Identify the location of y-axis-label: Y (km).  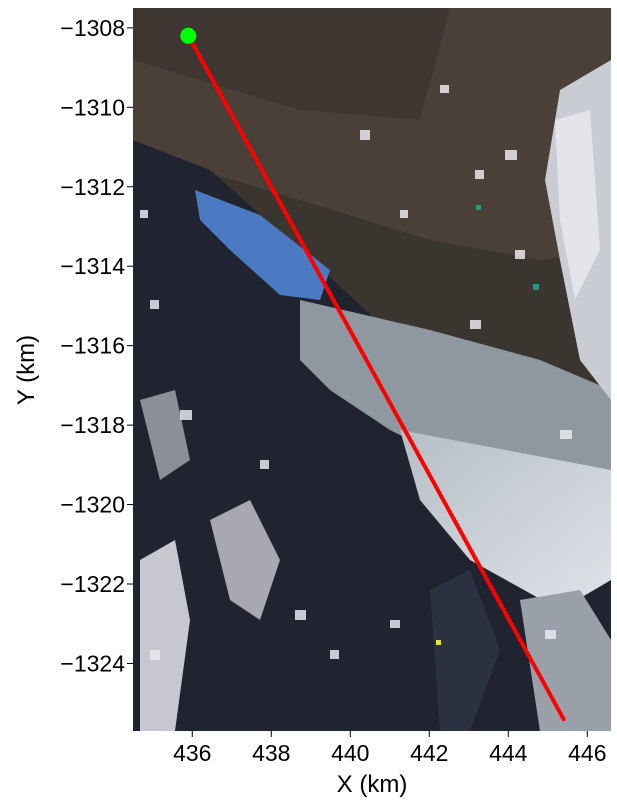
(26, 370).